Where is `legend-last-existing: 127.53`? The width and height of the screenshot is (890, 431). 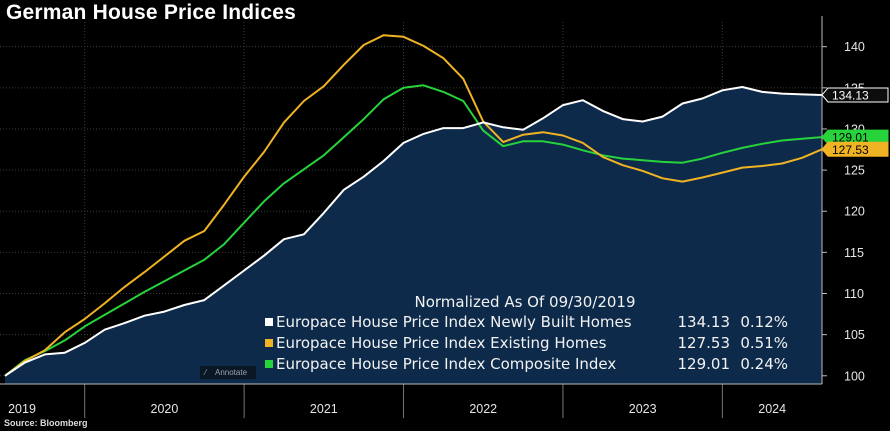 legend-last-existing: 127.53 is located at coordinates (704, 343).